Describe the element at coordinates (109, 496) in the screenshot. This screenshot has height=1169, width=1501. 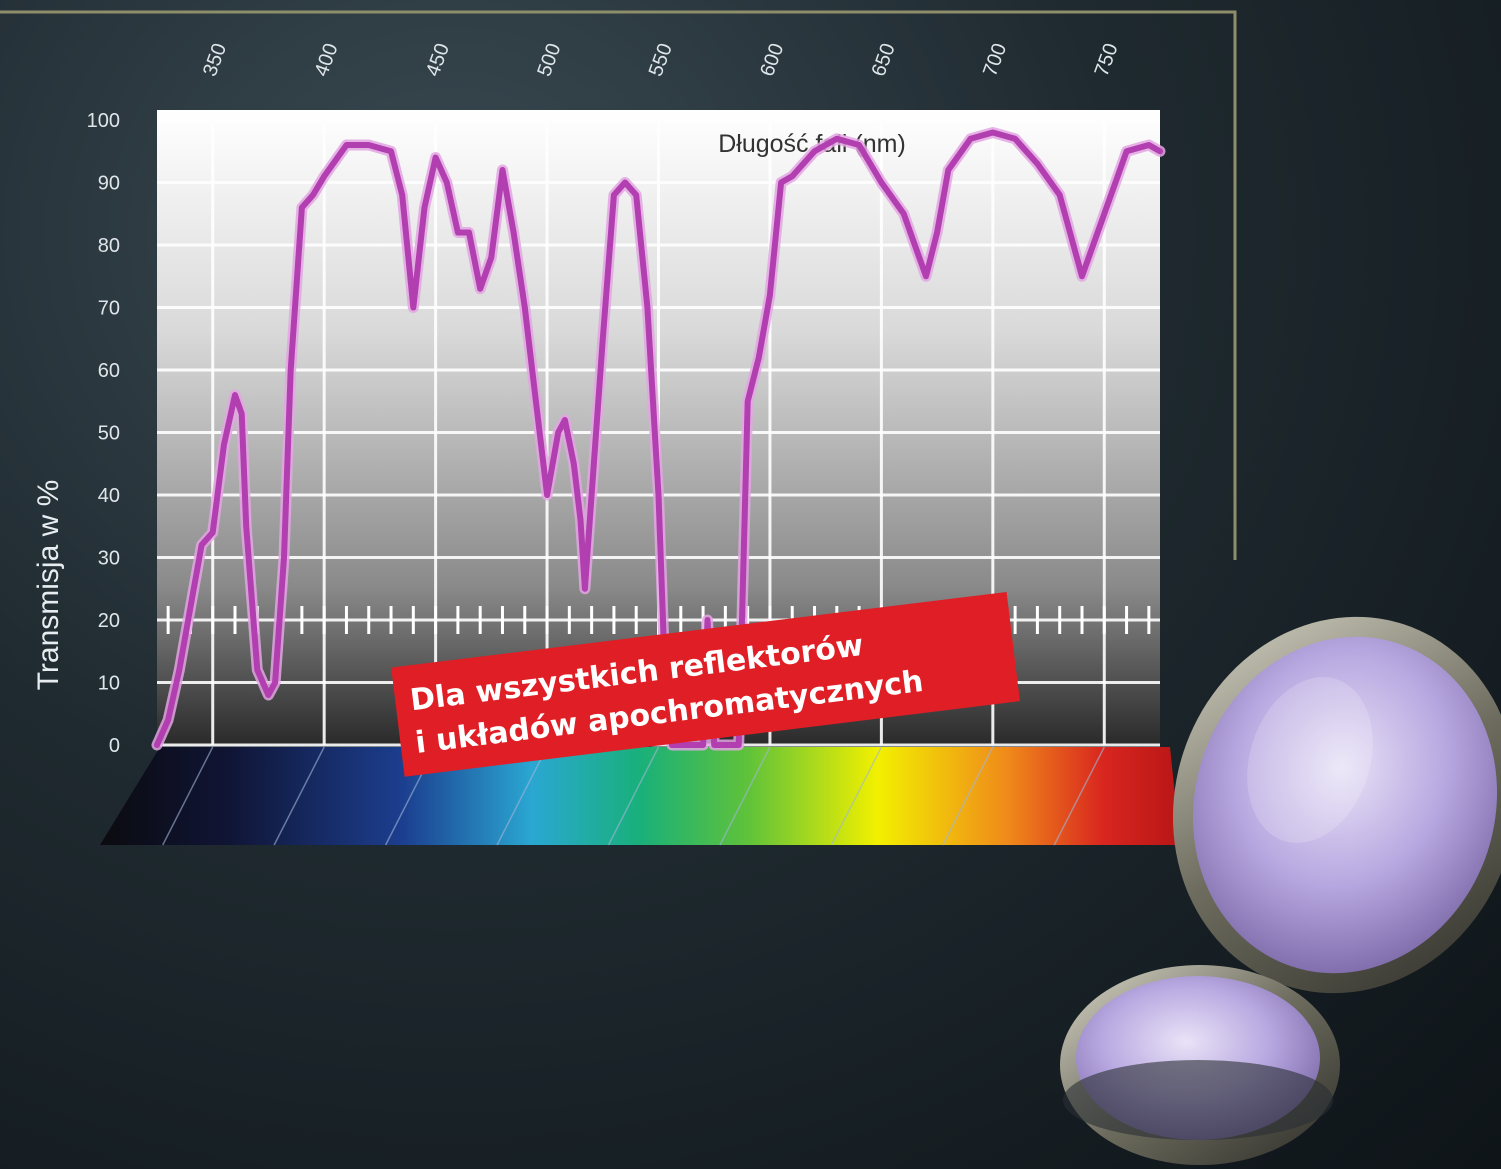
I see `y-tick-label: 40` at that location.